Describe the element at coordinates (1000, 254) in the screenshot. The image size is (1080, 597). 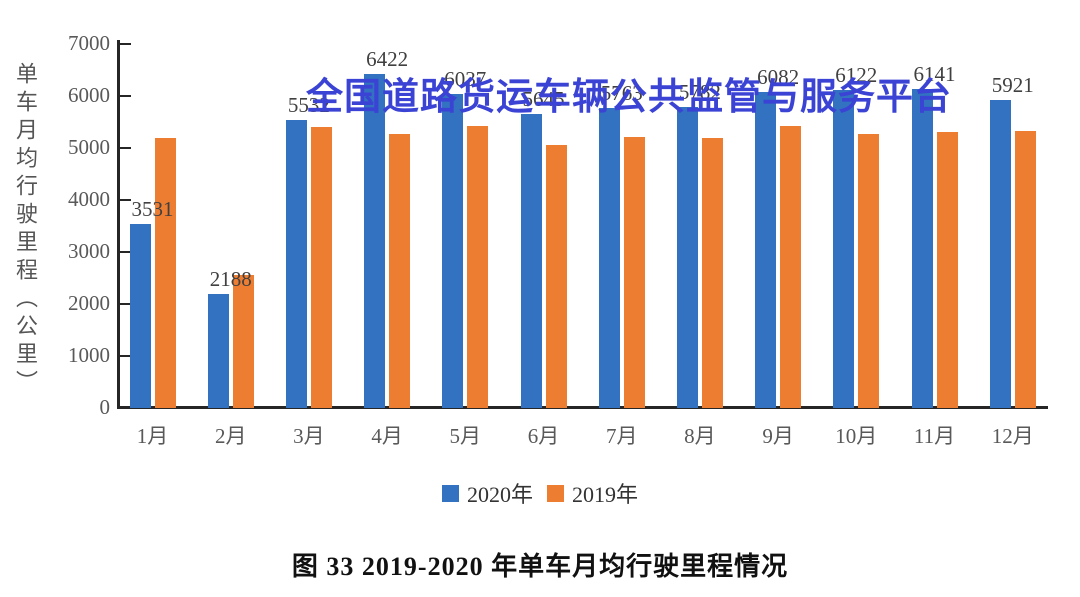
I see `bar-2020年-12月` at that location.